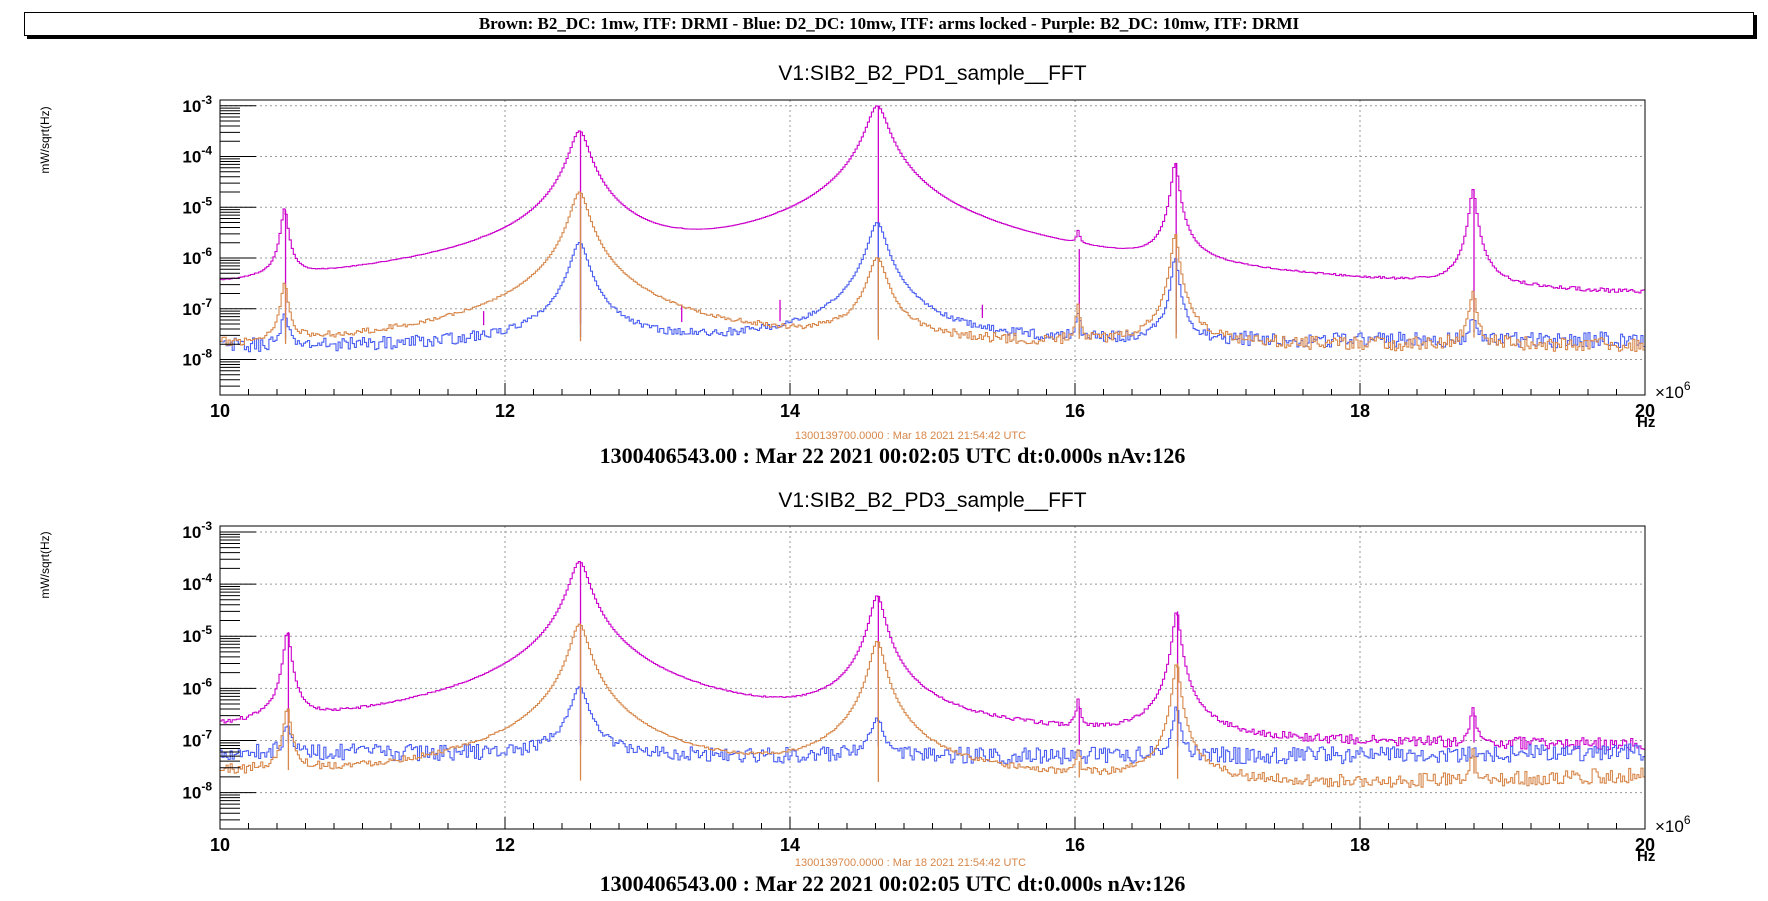 This screenshot has width=1768, height=901. I want to click on chart-title: V1:SIB2_B2_PD3_sample__FFT, so click(932, 500).